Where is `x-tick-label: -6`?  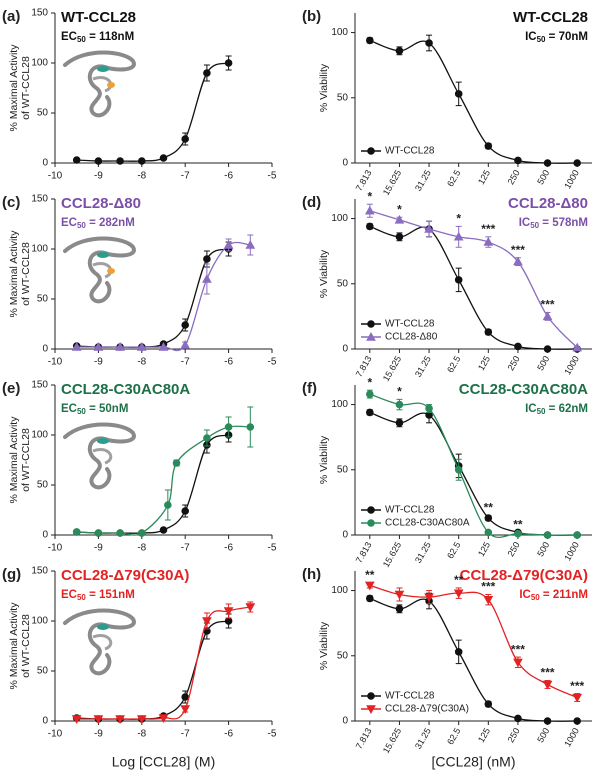 x-tick-label: -6 is located at coordinates (228, 548).